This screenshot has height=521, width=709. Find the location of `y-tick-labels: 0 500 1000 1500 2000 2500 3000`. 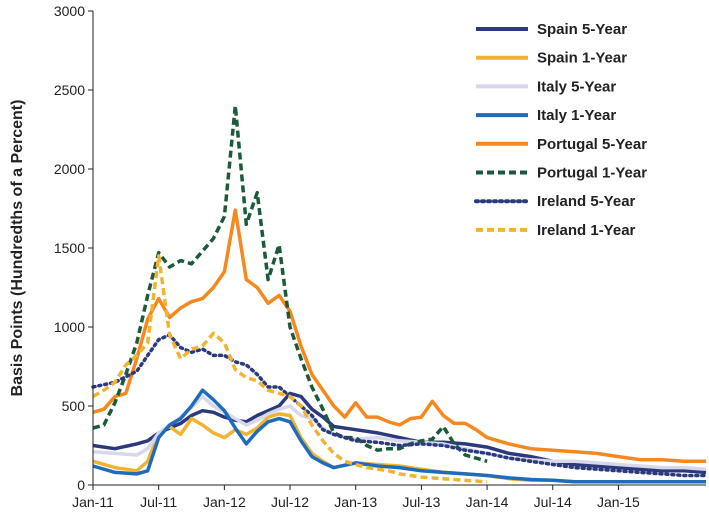

y-tick-labels: 0 500 1000 1500 2000 2500 3000 is located at coordinates (73, 248).